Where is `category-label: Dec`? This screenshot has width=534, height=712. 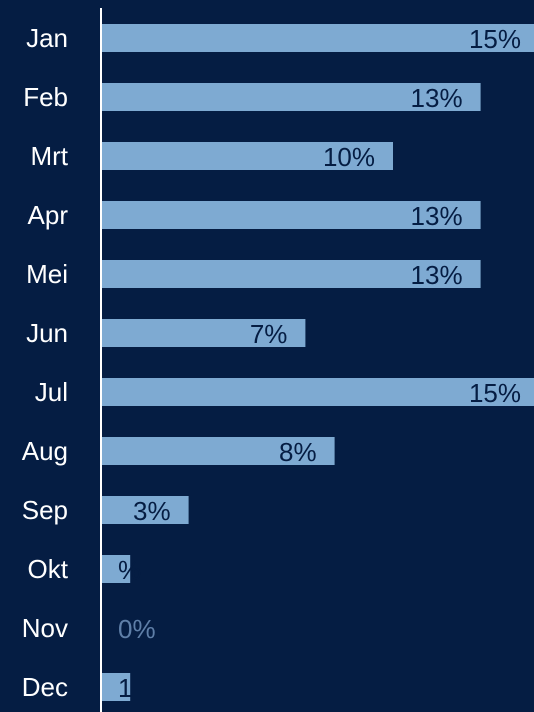 category-label: Dec is located at coordinates (45, 687).